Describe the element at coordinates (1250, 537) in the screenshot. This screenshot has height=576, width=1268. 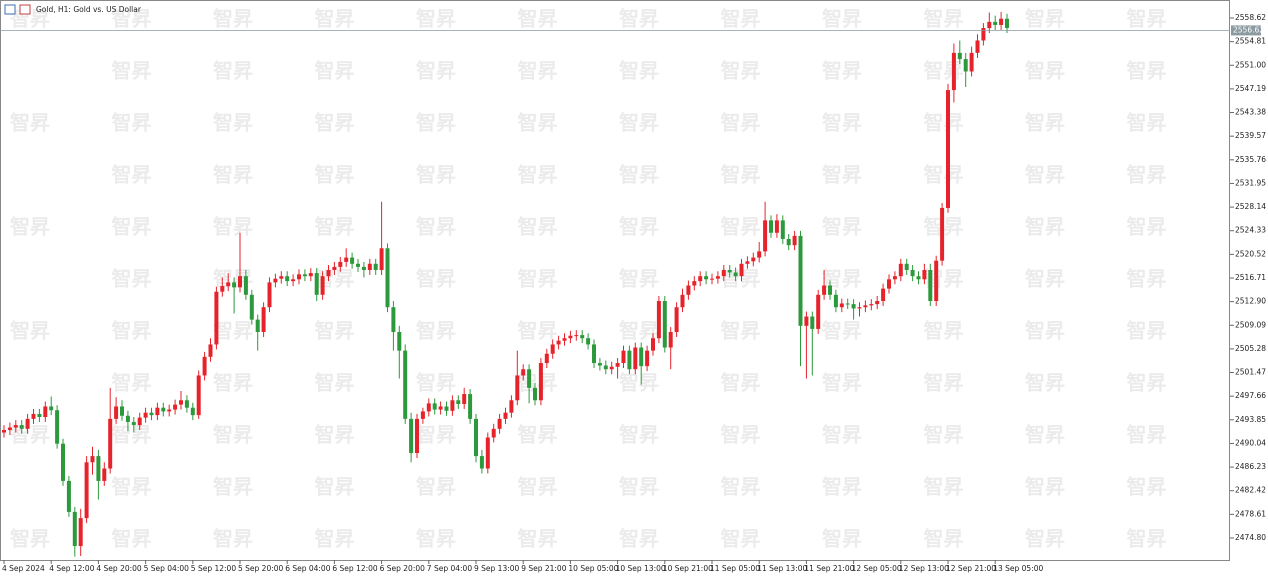
I see `y-tick-label: 2474.80` at that location.